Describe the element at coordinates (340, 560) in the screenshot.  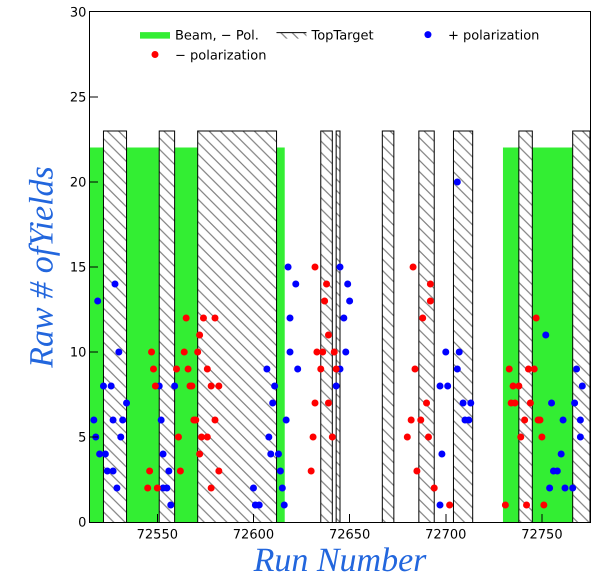
I see `x-axis-title: Run Number` at that location.